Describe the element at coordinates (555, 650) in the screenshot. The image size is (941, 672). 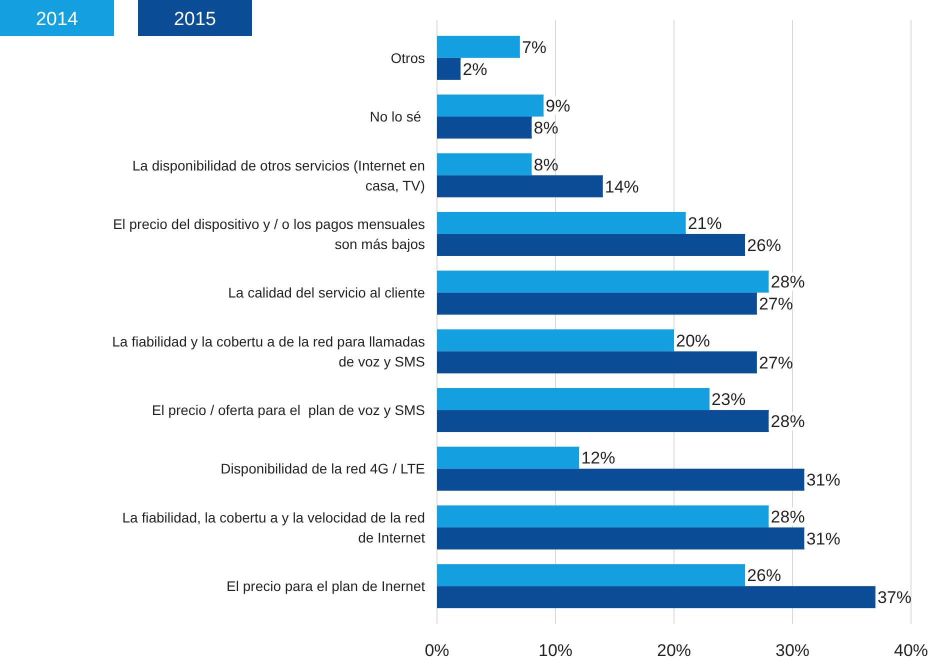
I see `x-tick-label: 10%` at that location.